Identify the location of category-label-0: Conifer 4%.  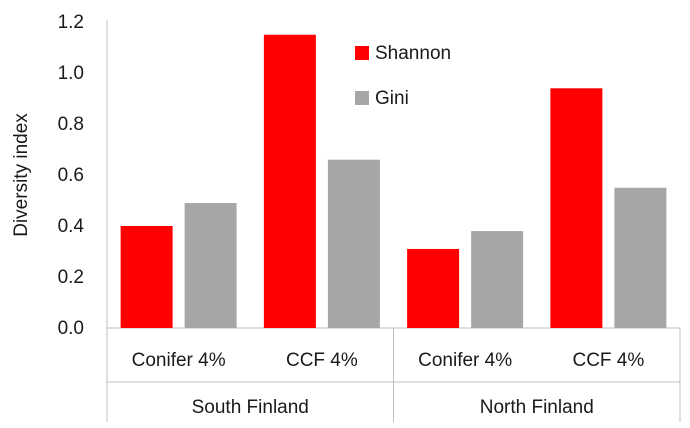
(179, 360).